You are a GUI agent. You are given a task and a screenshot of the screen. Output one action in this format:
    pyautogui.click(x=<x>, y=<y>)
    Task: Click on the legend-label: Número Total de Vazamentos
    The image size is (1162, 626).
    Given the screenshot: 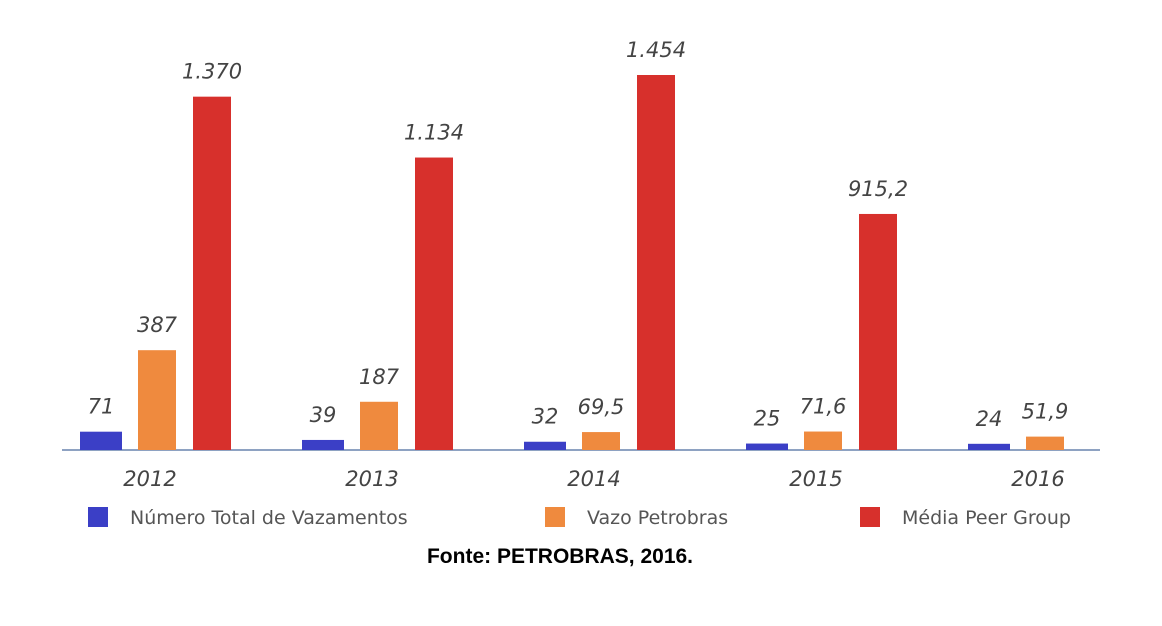 What is the action you would take?
    pyautogui.click(x=269, y=518)
    